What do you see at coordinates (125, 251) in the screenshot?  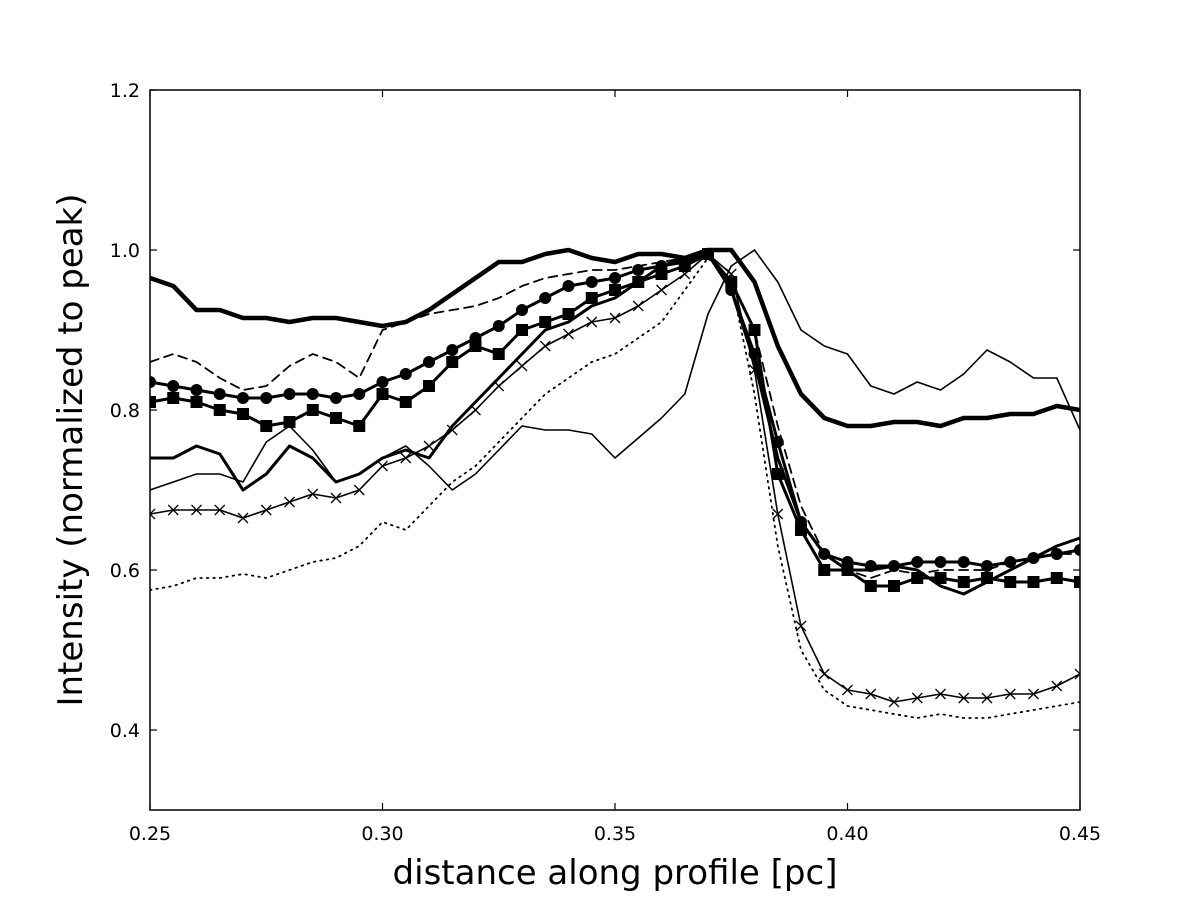 I see `y-tick-label: 1.0` at bounding box center [125, 251].